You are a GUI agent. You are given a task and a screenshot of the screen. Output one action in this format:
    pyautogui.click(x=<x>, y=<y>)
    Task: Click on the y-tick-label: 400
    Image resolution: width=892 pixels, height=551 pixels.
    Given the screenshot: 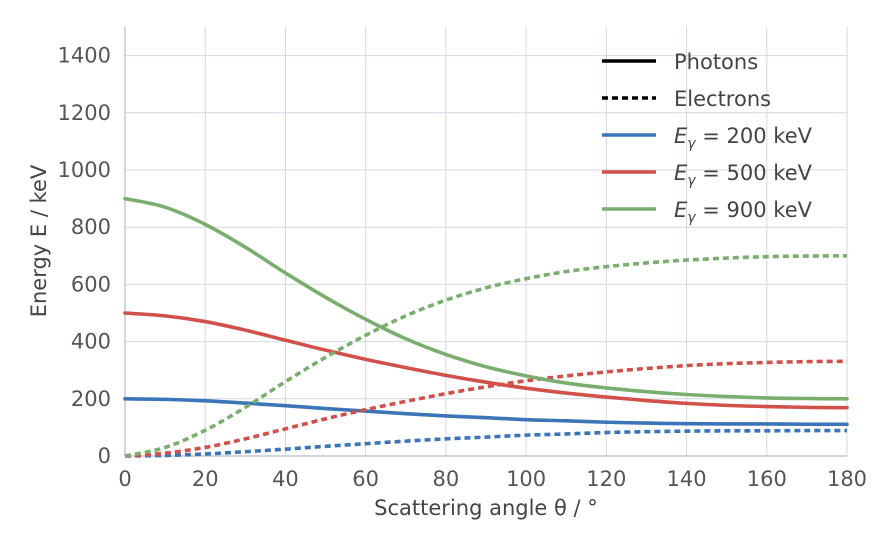 What is the action you would take?
    pyautogui.click(x=91, y=342)
    